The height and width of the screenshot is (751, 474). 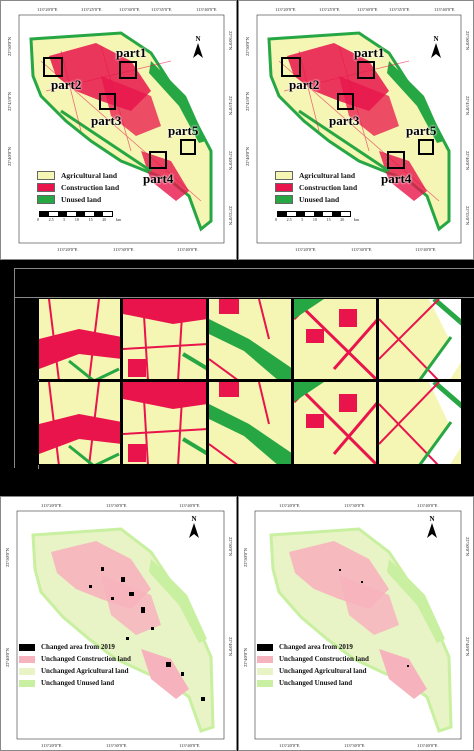 What do you see at coordinates (164, 339) in the screenshot?
I see `zoom-part2-row1` at bounding box center [164, 339].